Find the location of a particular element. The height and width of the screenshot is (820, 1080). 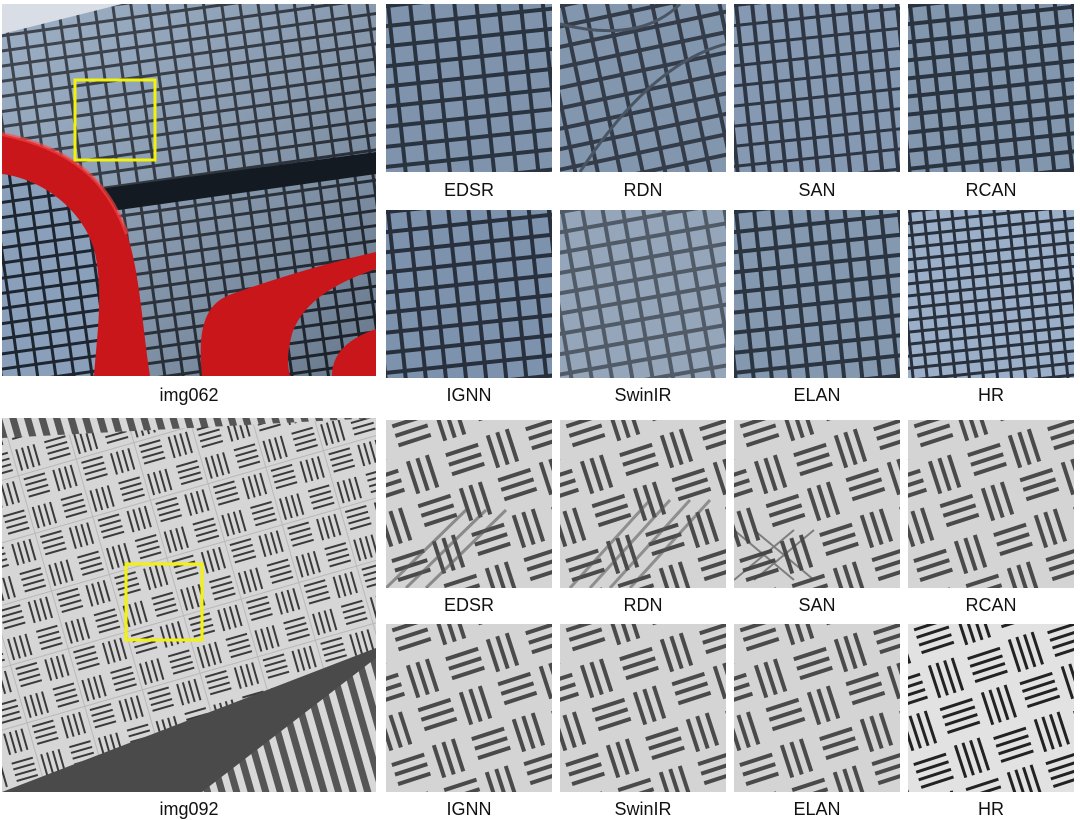

crop-img062-ignn is located at coordinates (469, 294).